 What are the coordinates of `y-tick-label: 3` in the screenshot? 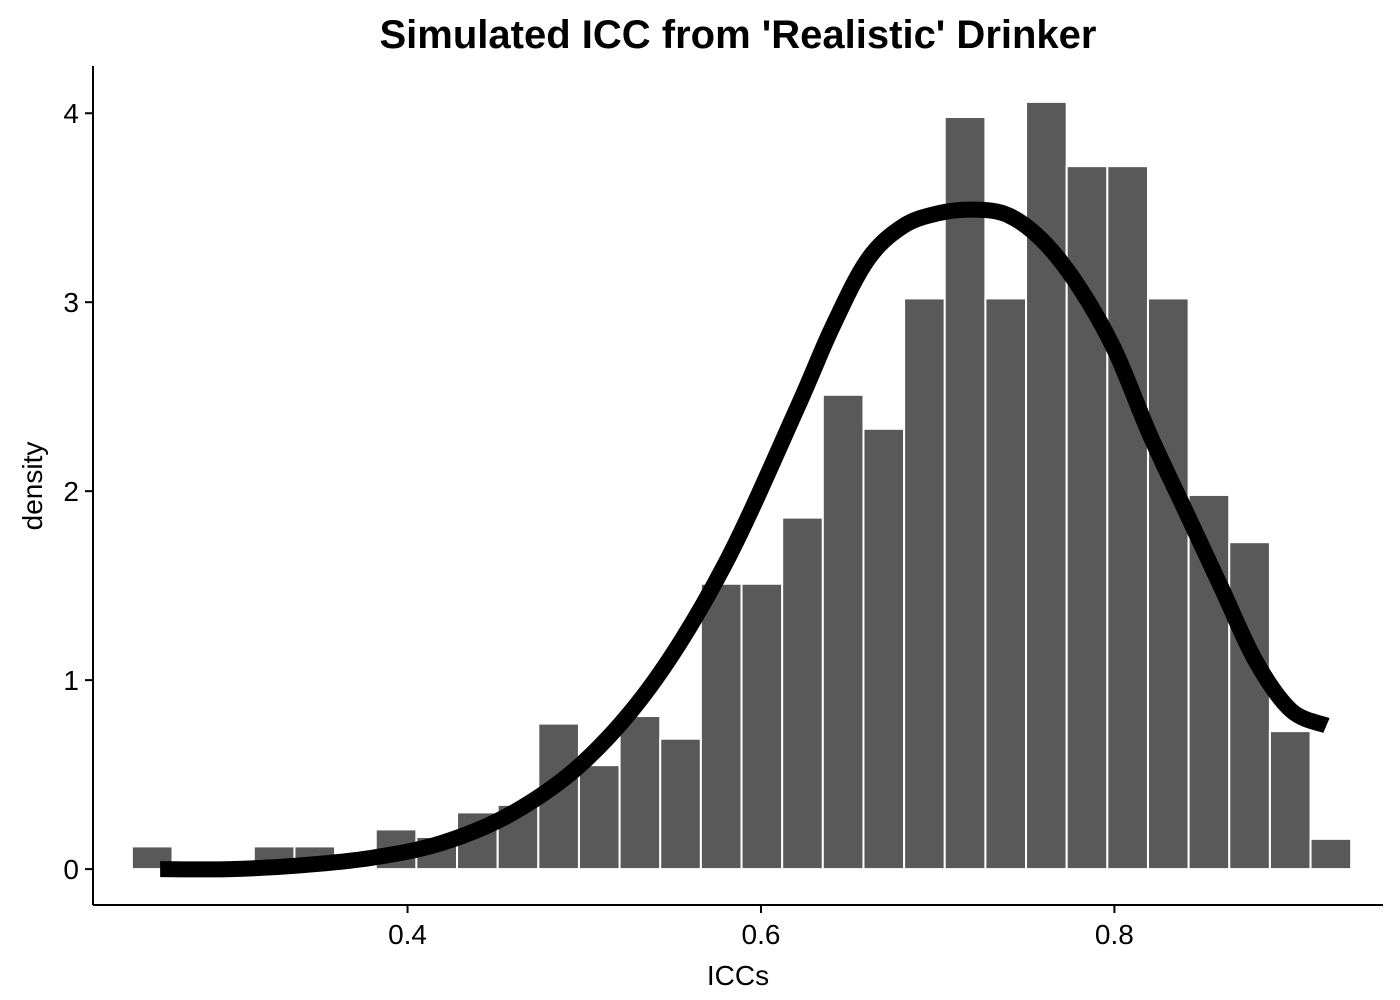 It's located at (71, 302).